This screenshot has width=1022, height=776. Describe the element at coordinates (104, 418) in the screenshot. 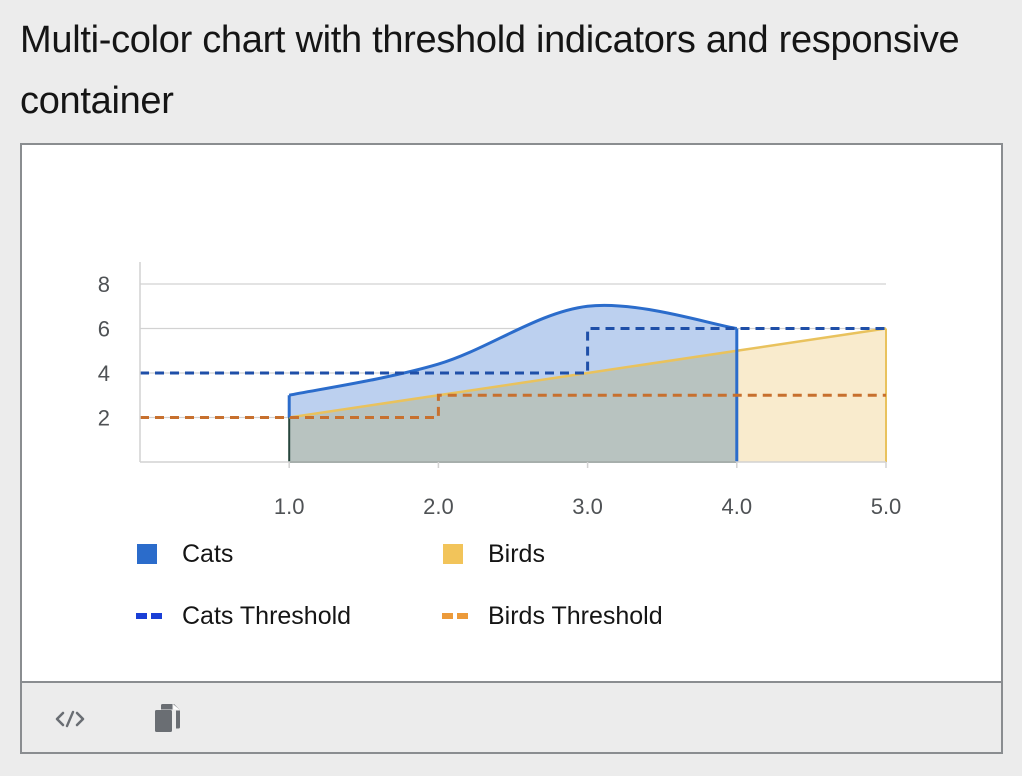

I see `y-tick-label: 2` at that location.